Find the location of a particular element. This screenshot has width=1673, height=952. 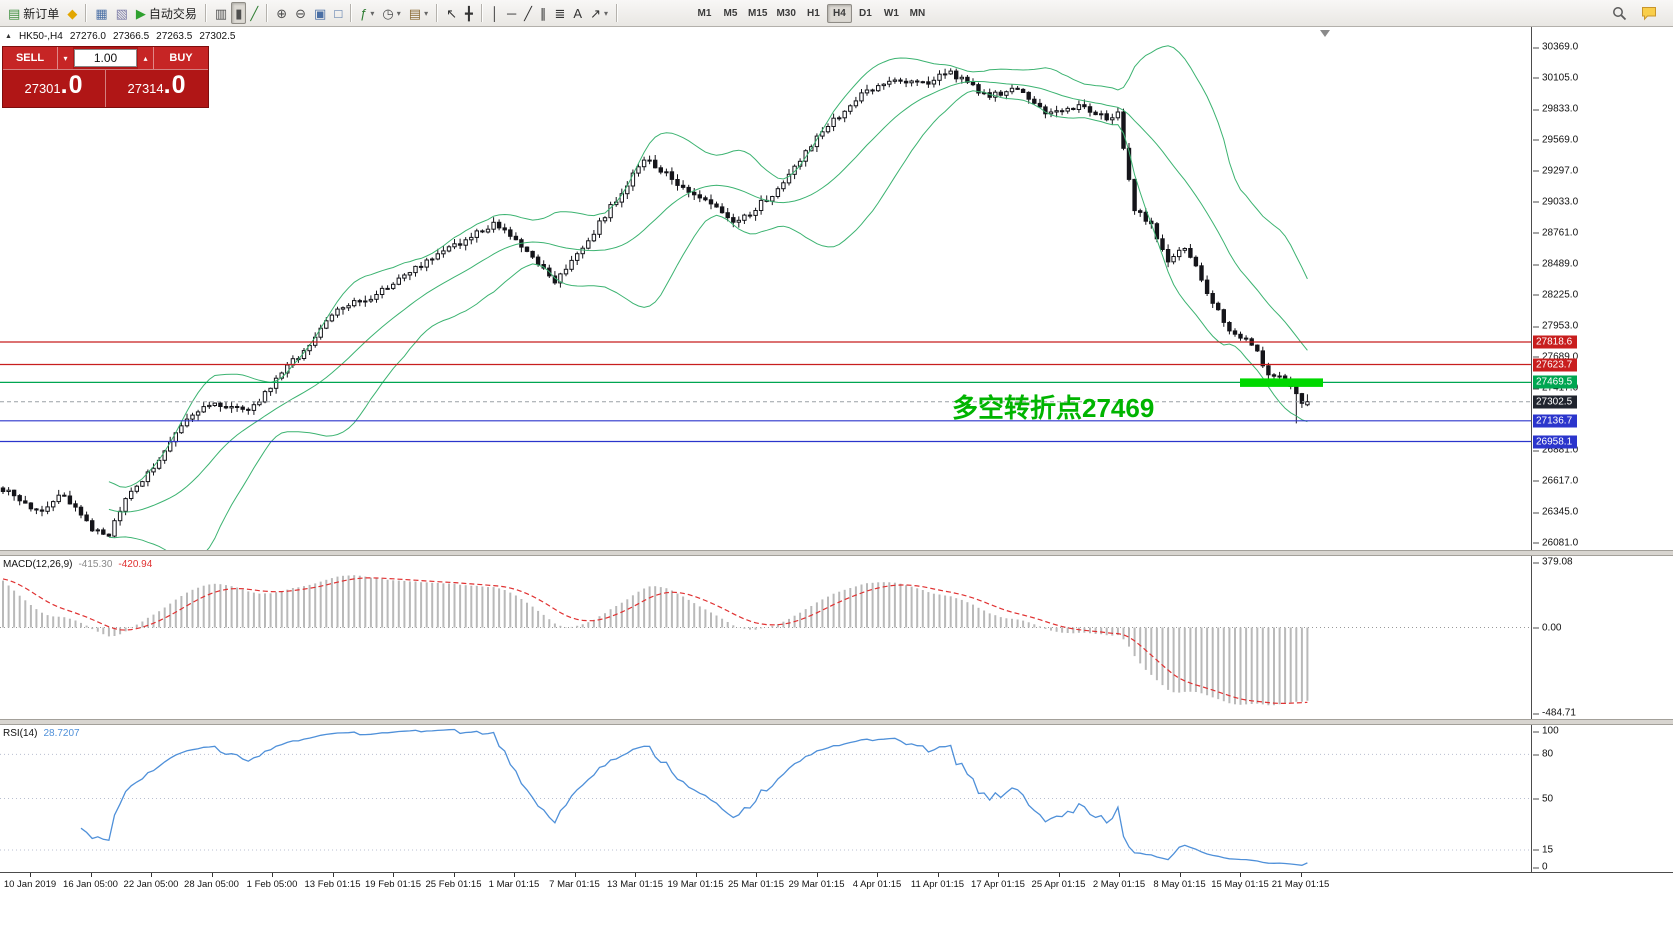

templates-button: ▤ ▾ is located at coordinates (418, 13).